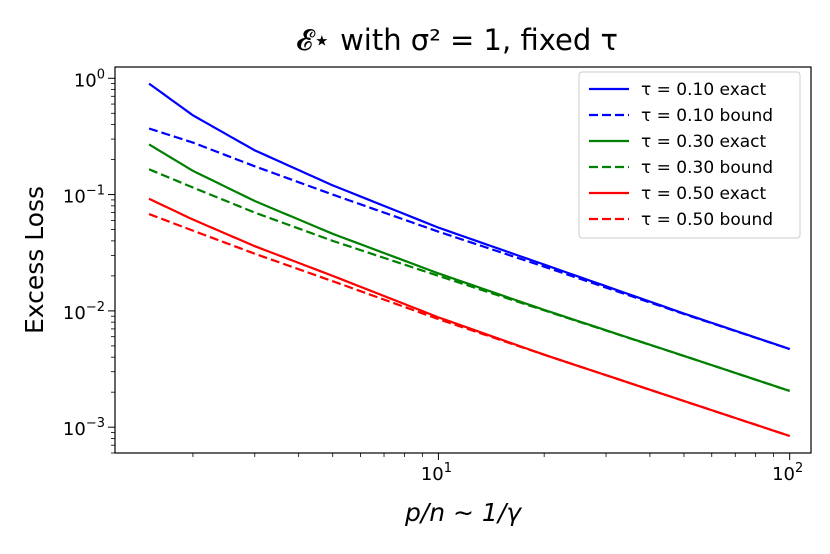 This screenshot has height=554, width=830. I want to click on y-tick-label: 10⁰, so click(89, 79).